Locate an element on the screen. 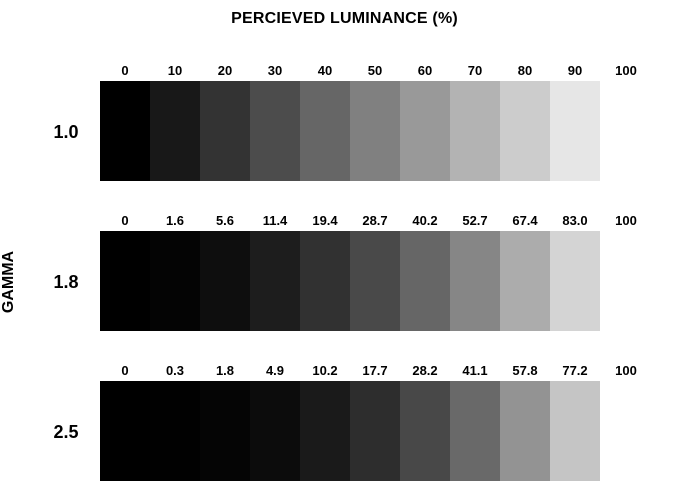 The image size is (689, 500). tick-label: 40.2 is located at coordinates (425, 220).